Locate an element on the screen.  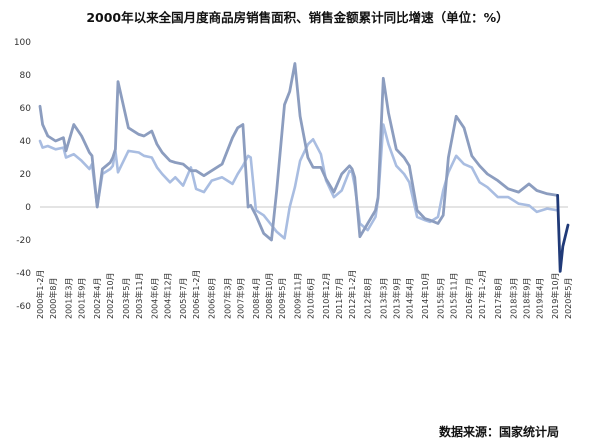
x-tick-label: 2013年3月 is located at coordinates (383, 298).